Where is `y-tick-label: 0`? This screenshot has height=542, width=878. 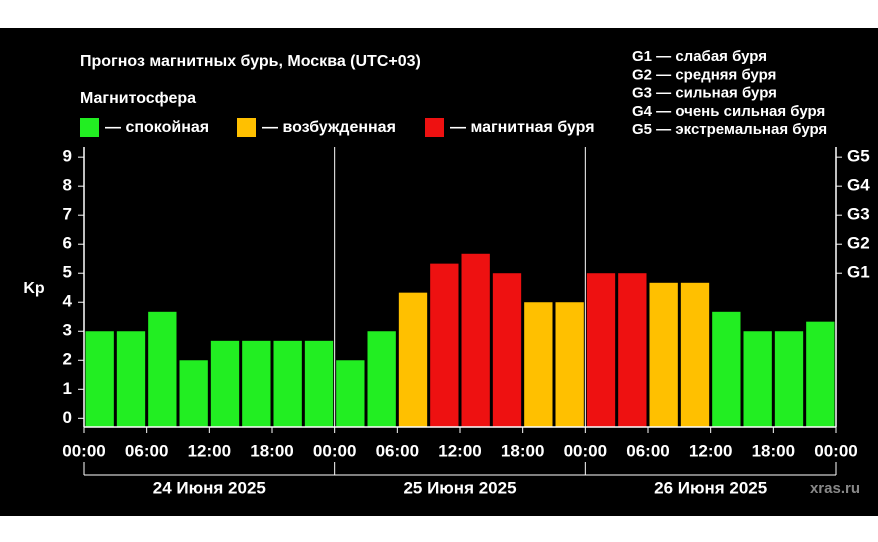 y-tick-label: 0 is located at coordinates (67, 417).